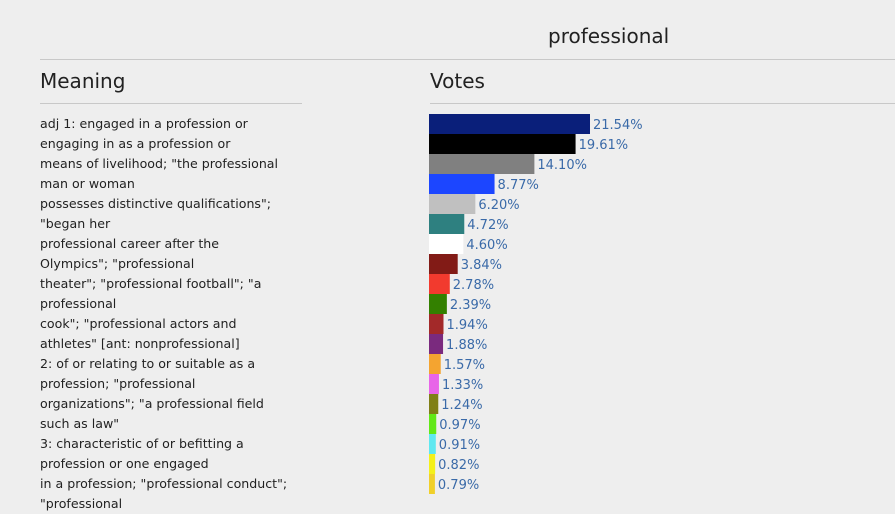 This screenshot has height=514, width=895. I want to click on title-divider, so click(467, 59).